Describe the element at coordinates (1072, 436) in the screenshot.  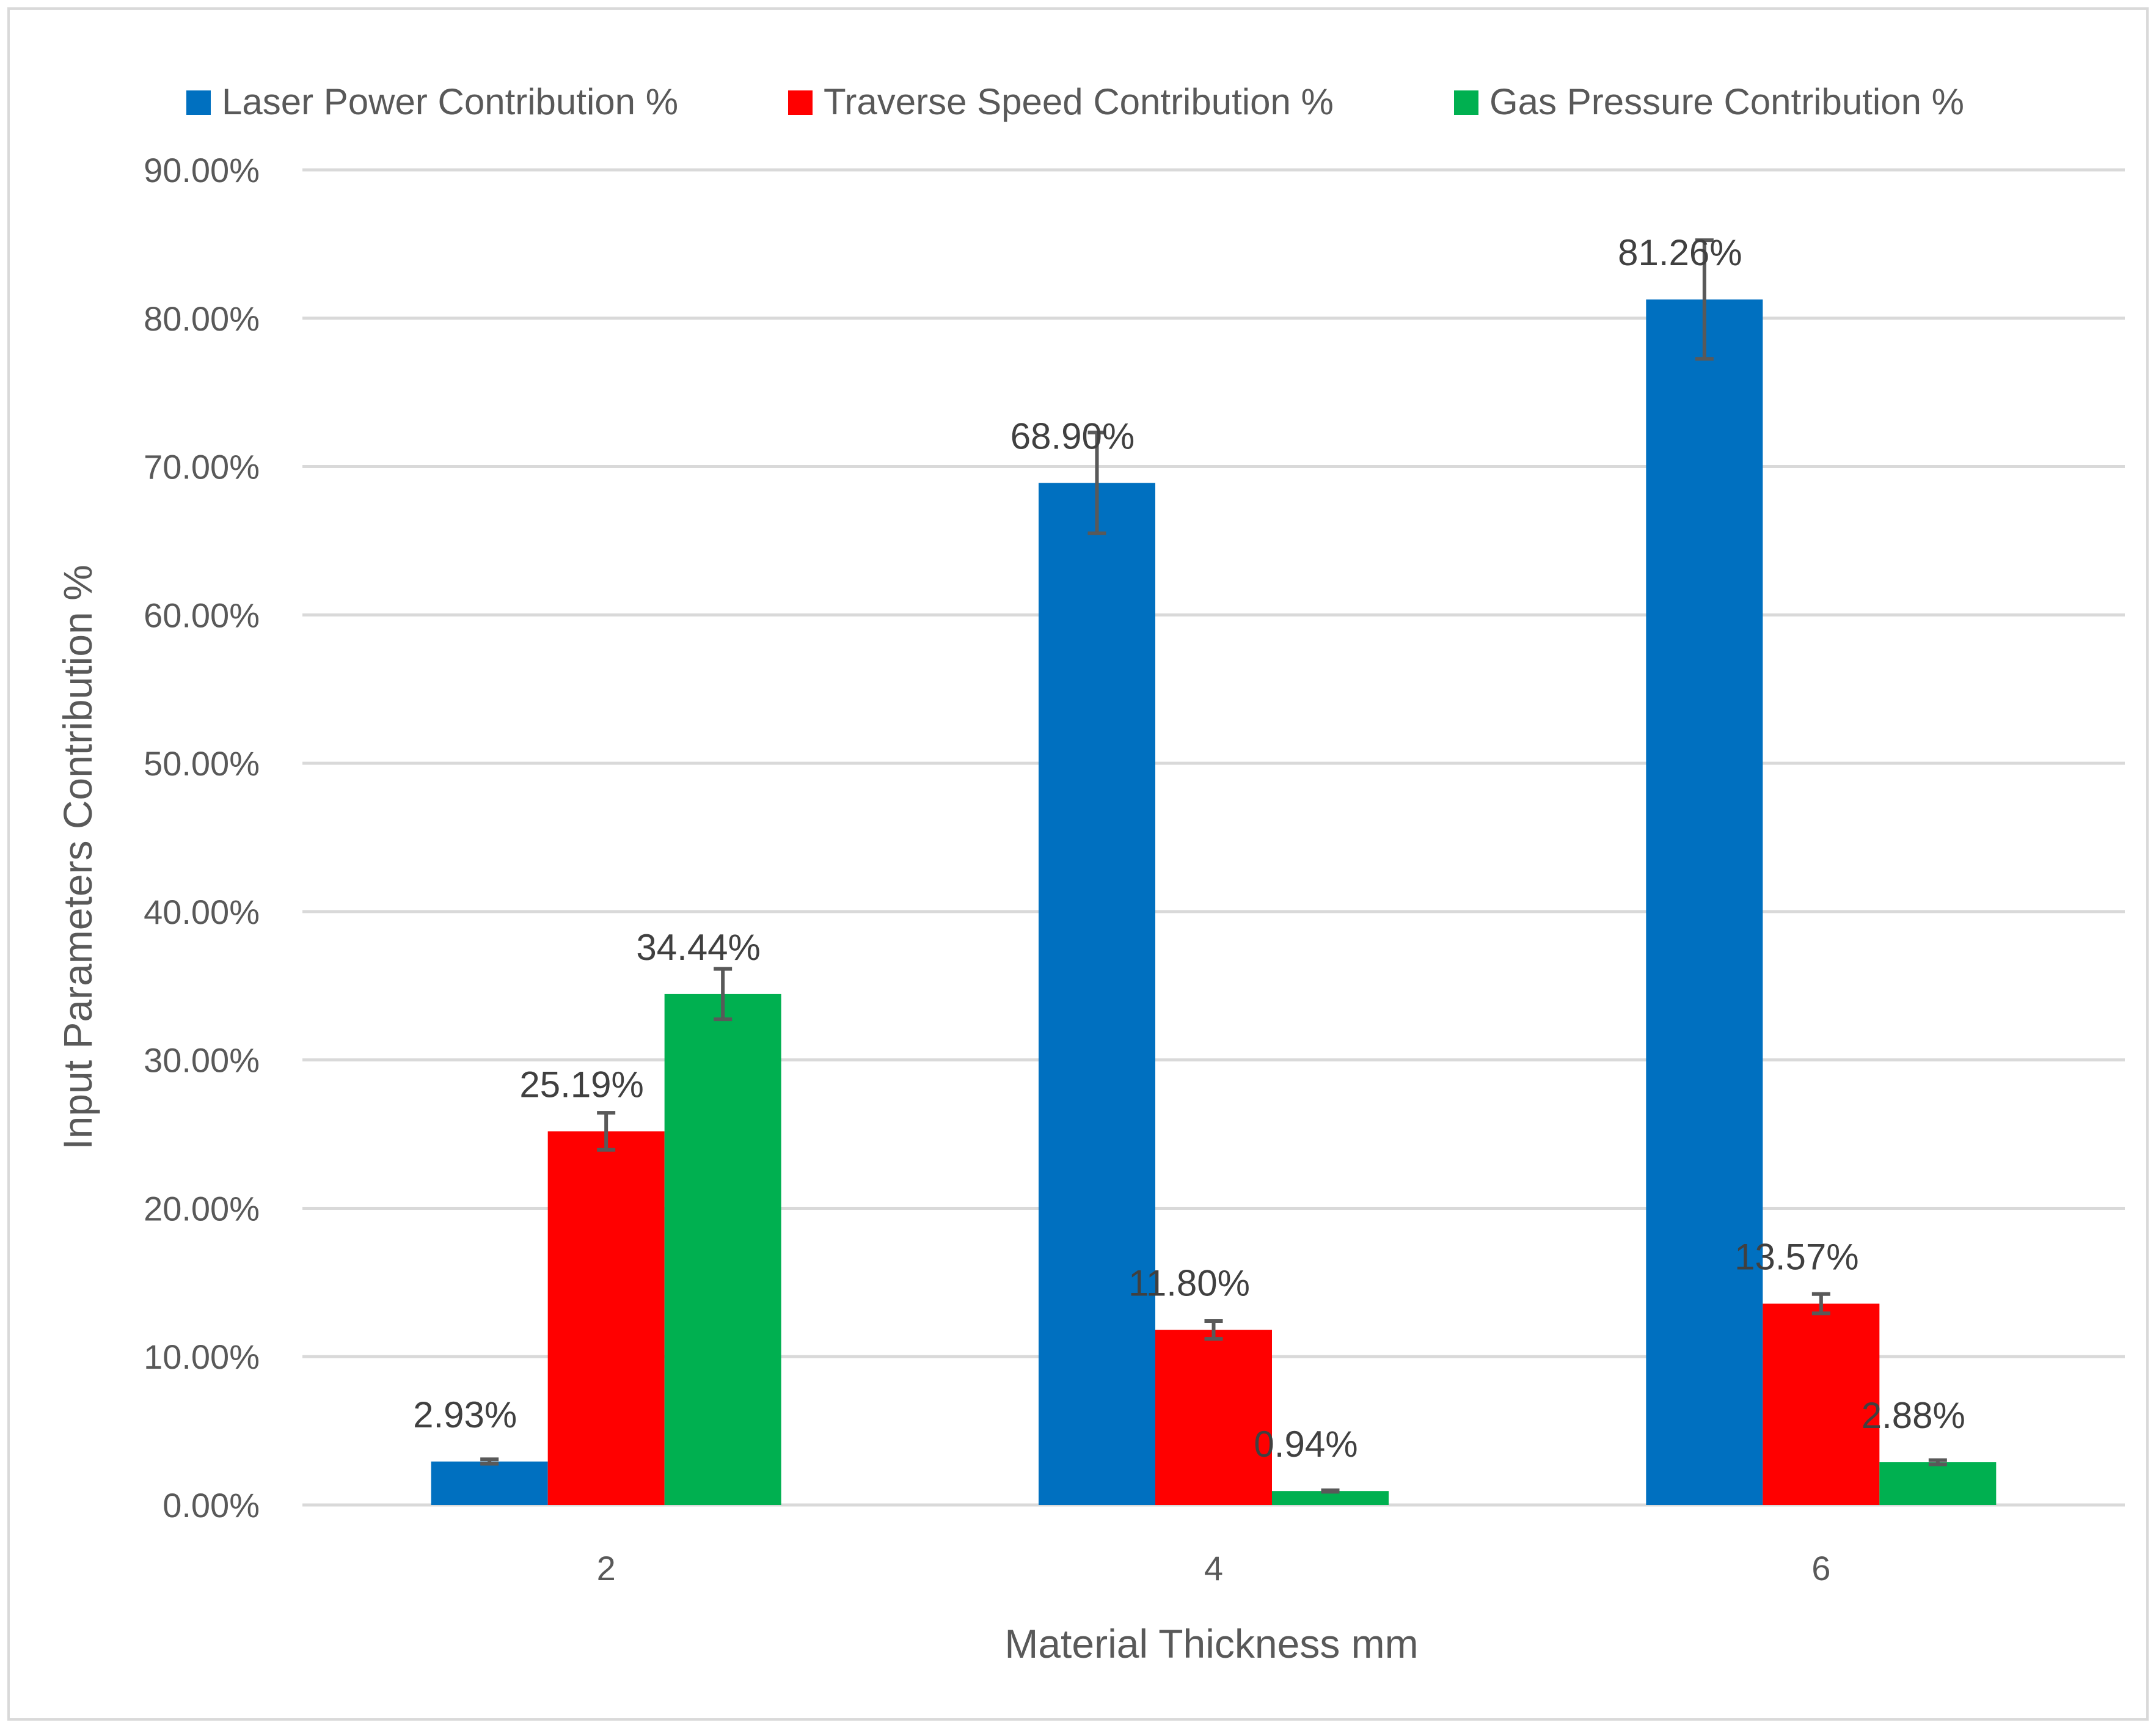
I see `data-label: 68.90%` at that location.